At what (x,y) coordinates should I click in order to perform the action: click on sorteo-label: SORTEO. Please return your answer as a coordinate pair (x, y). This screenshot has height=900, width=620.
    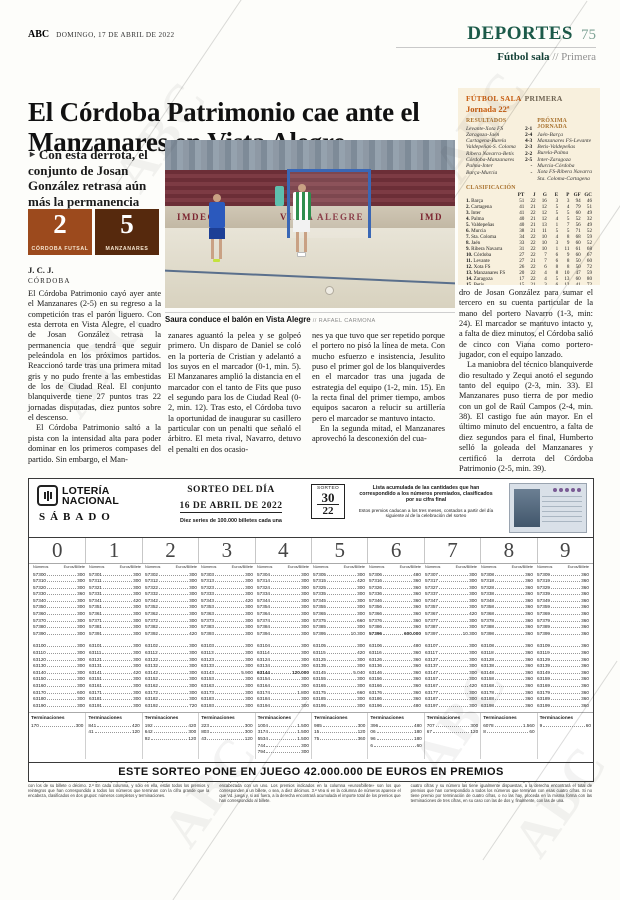
    Looking at the image, I should click on (328, 488).